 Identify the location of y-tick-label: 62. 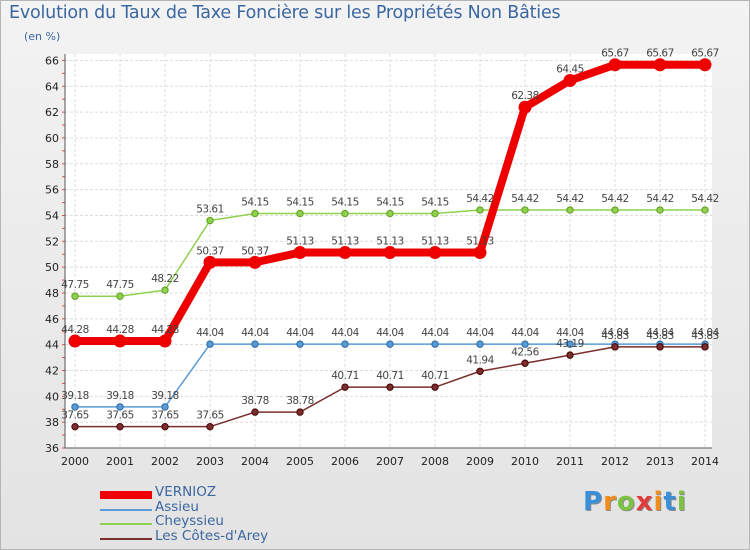
(52, 112).